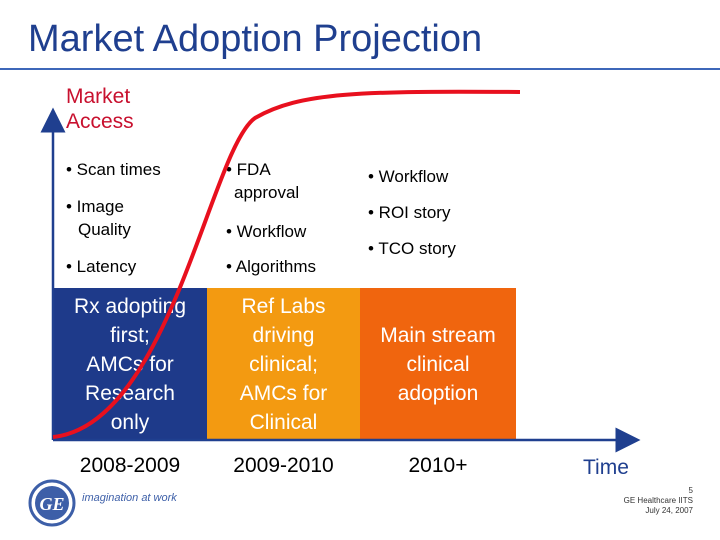 The image size is (720, 540). I want to click on phase3-bar: Main stream clinical adoption, so click(438, 364).